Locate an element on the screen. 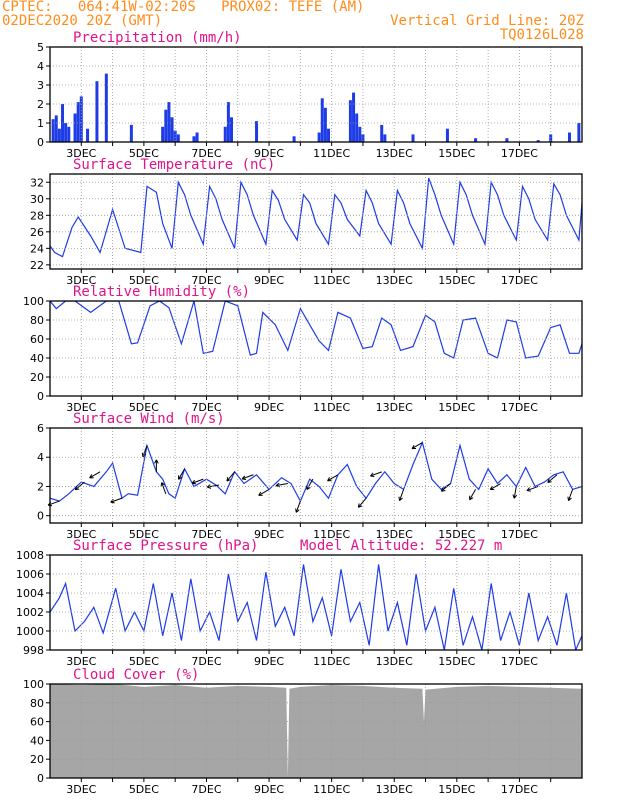 The width and height of the screenshot is (618, 800). wind-title: Surface Wind (m/s) is located at coordinates (149, 419).